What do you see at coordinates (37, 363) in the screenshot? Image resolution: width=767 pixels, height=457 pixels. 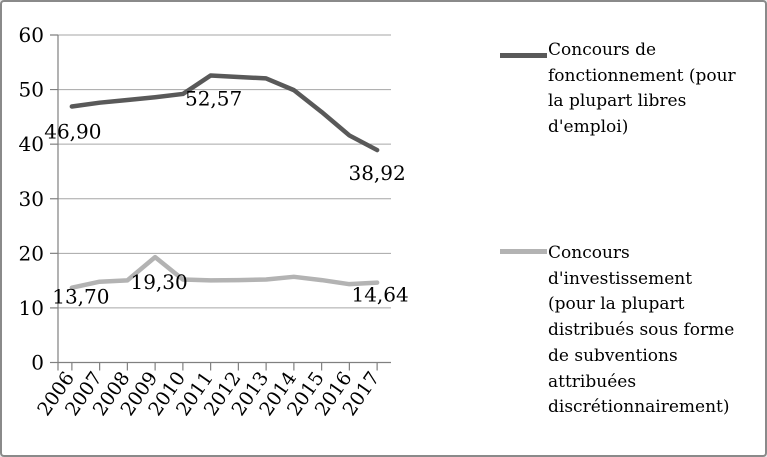 I see `y-axis-label: 0` at bounding box center [37, 363].